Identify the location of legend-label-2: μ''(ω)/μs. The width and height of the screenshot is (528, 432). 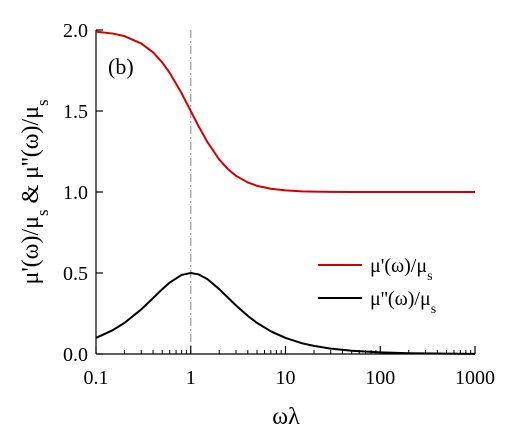
(403, 302).